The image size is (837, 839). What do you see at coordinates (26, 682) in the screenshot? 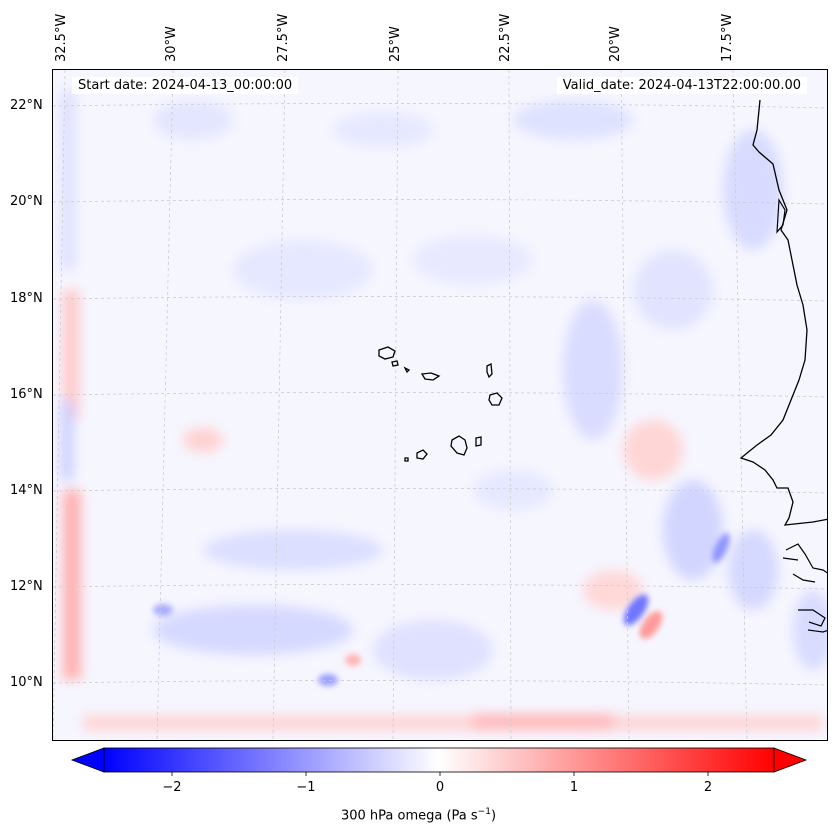
I see `lat-label: 10°N` at bounding box center [26, 682].